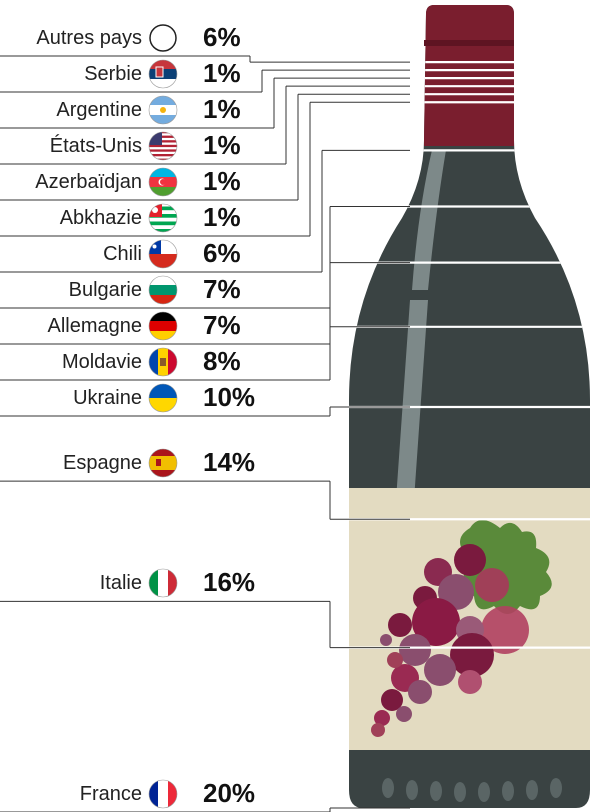 The height and width of the screenshot is (812, 600). I want to click on italy-flag-icon, so click(163, 583).